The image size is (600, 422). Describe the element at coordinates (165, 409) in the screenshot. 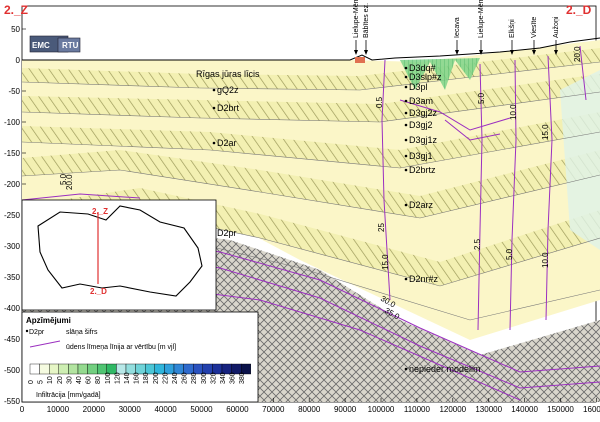

I see `x-tick-label: 40000` at that location.